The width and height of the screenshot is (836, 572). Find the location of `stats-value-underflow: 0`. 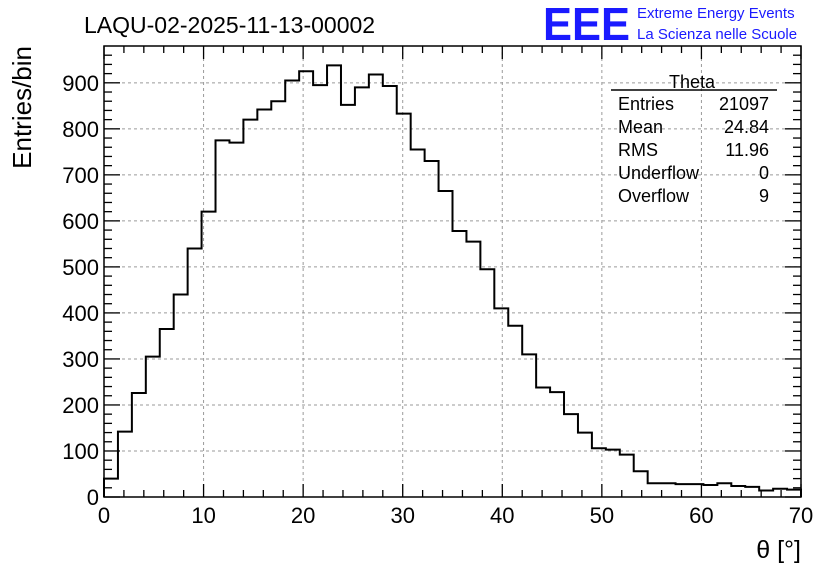

stats-value-underflow: 0 is located at coordinates (764, 173).